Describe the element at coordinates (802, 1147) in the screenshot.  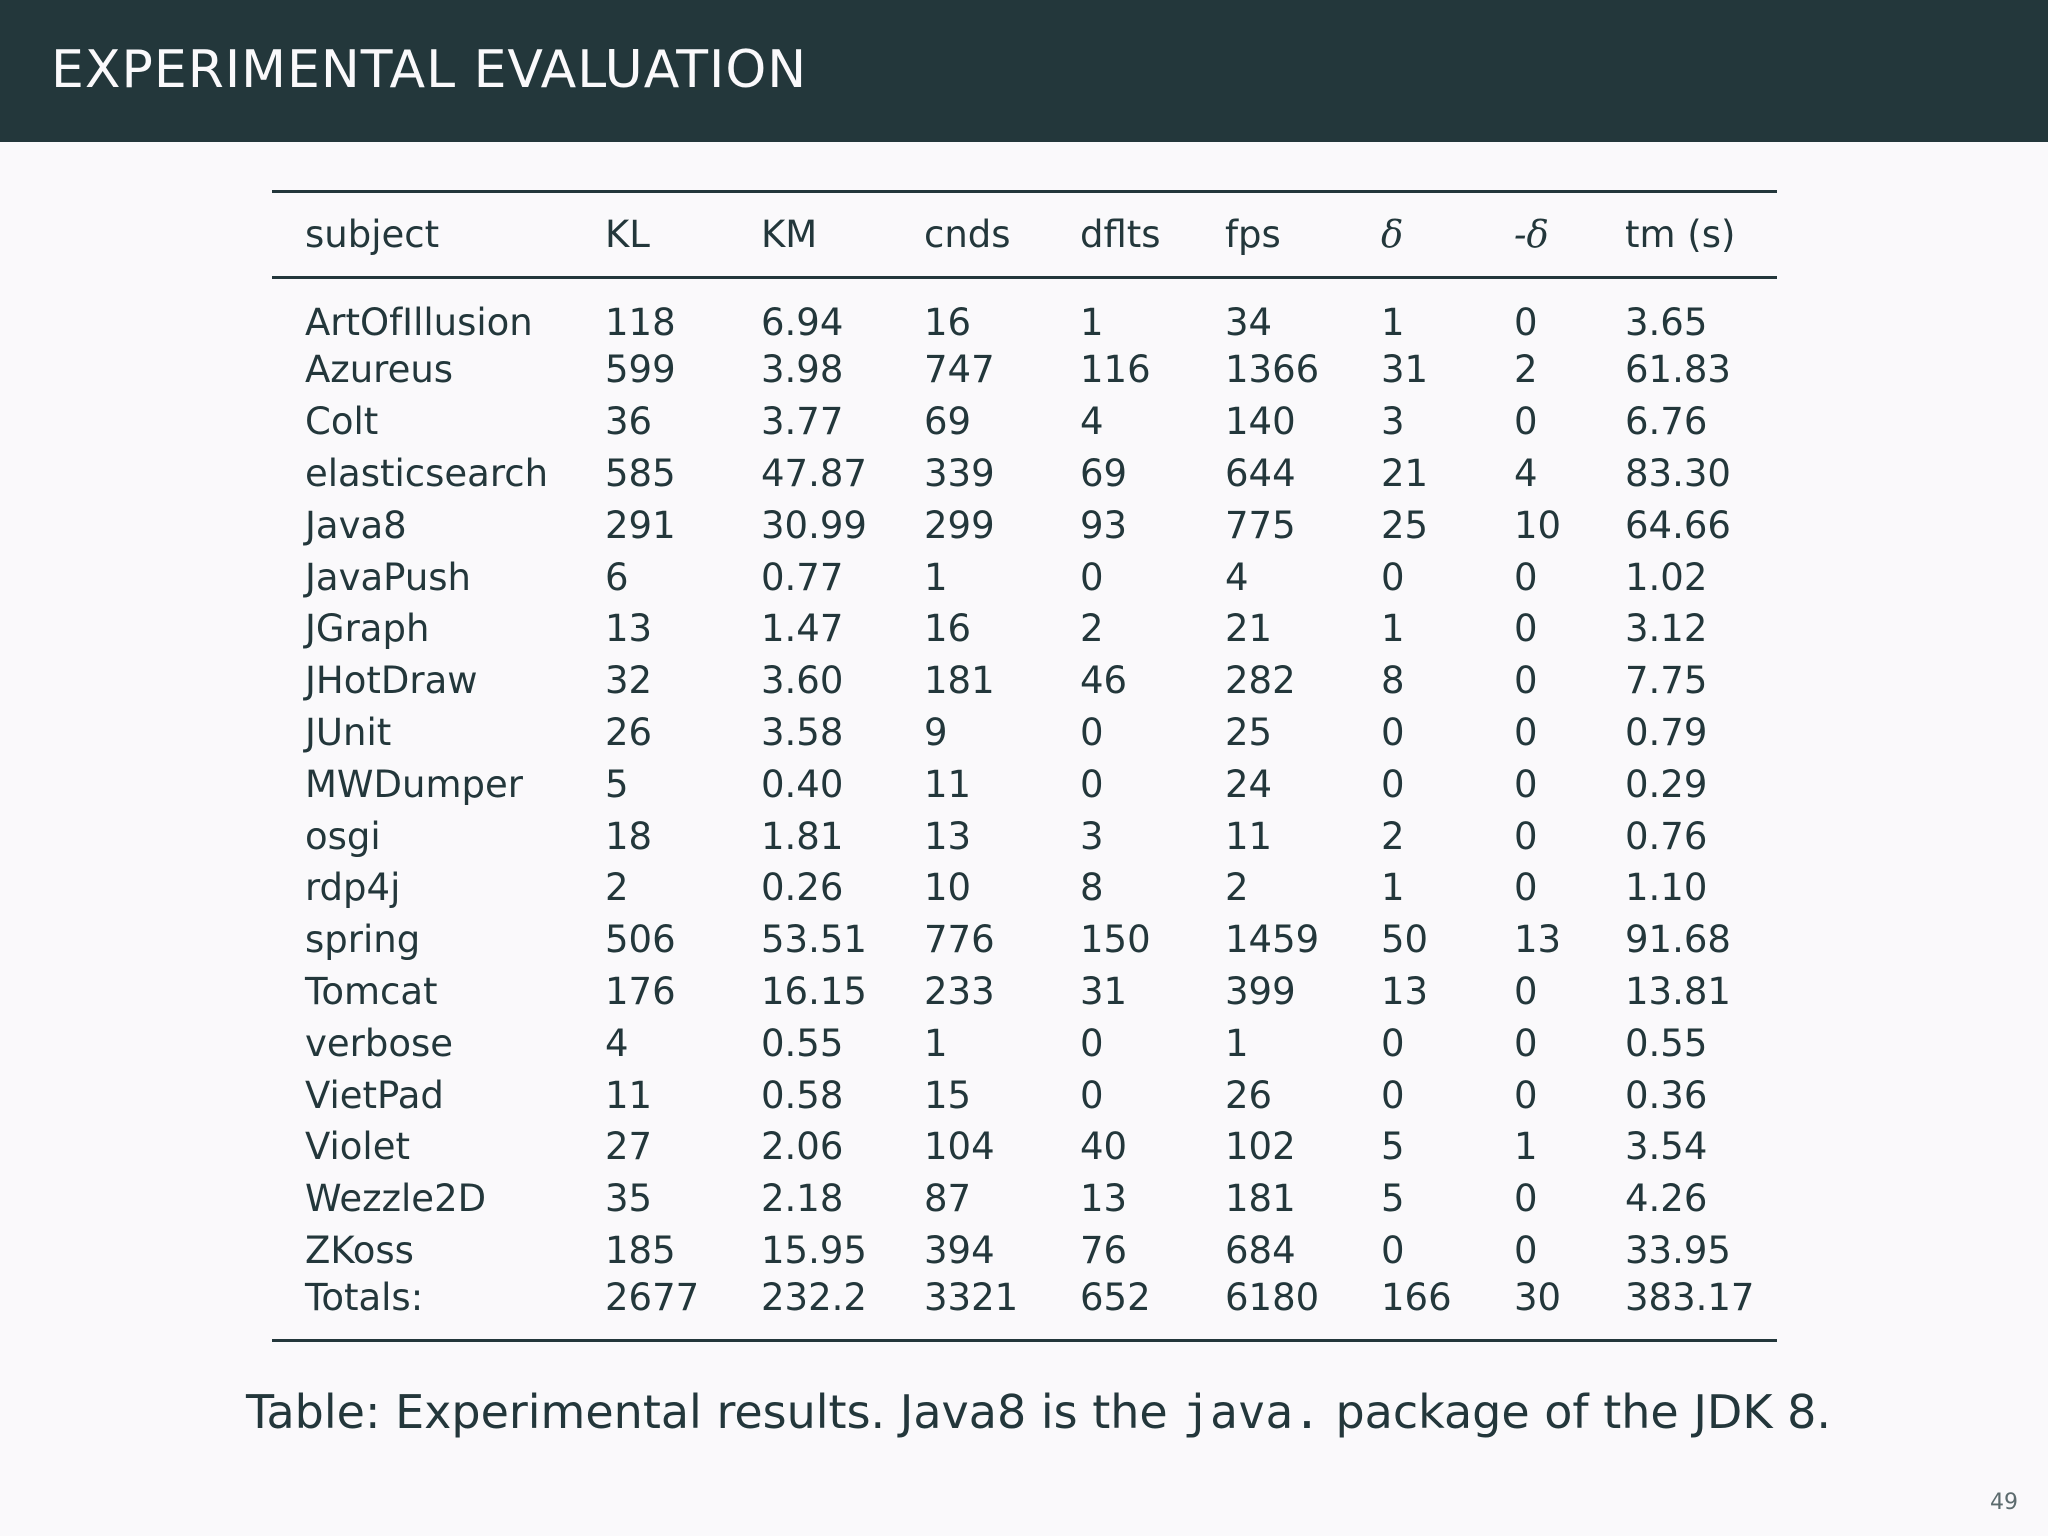
I see `table-cell: 2.06` at that location.